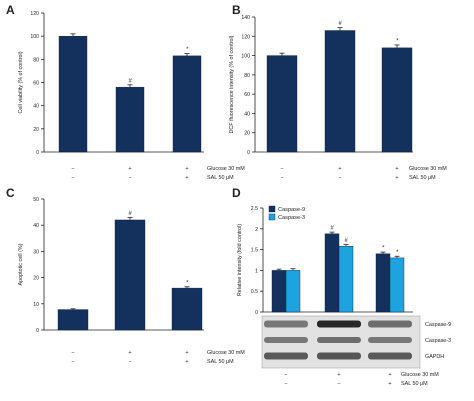 The image size is (474, 401). Describe the element at coordinates (36, 252) in the screenshot. I see `y-tick-label: 30` at that location.